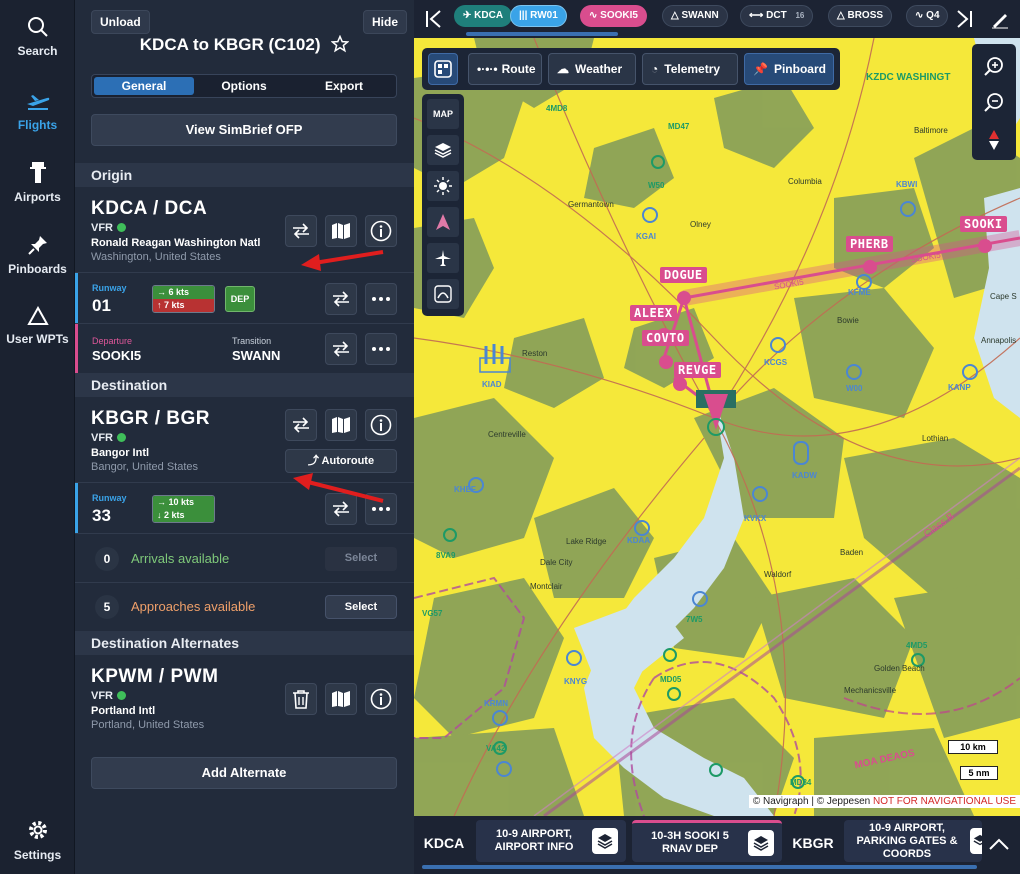 Image resolution: width=1020 pixels, height=874 pixels. Describe the element at coordinates (576, 681) in the screenshot. I see `airport-label: KNYG` at that location.